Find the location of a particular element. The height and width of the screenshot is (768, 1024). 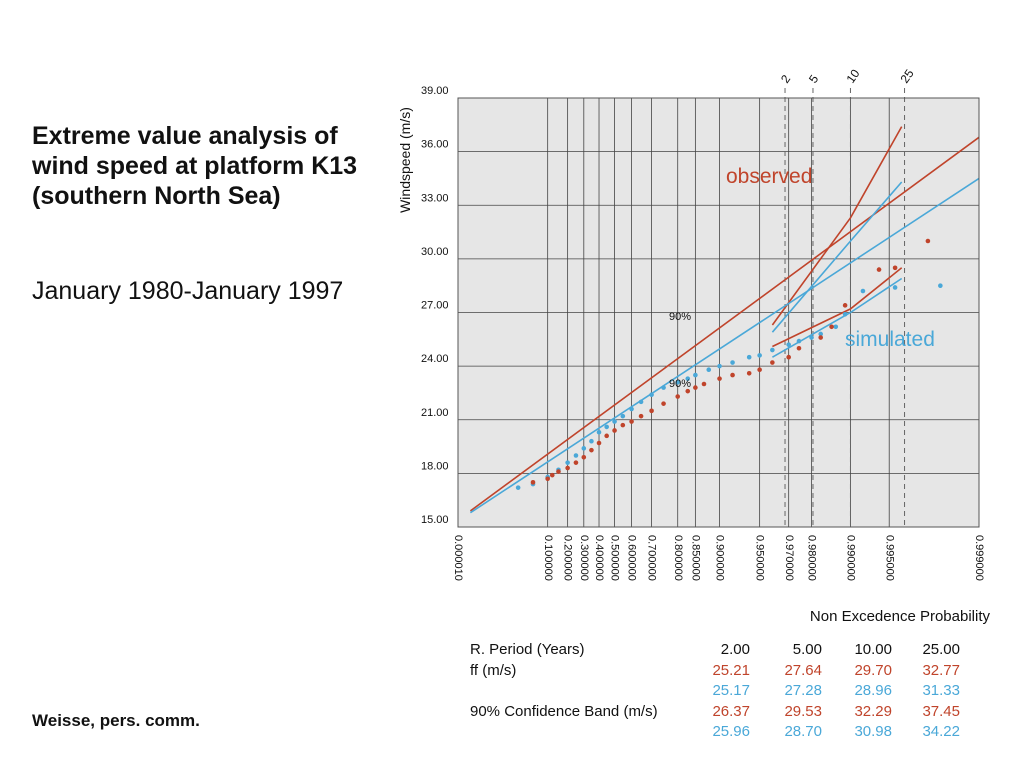

return-period-label: 10 is located at coordinates (852, 75).